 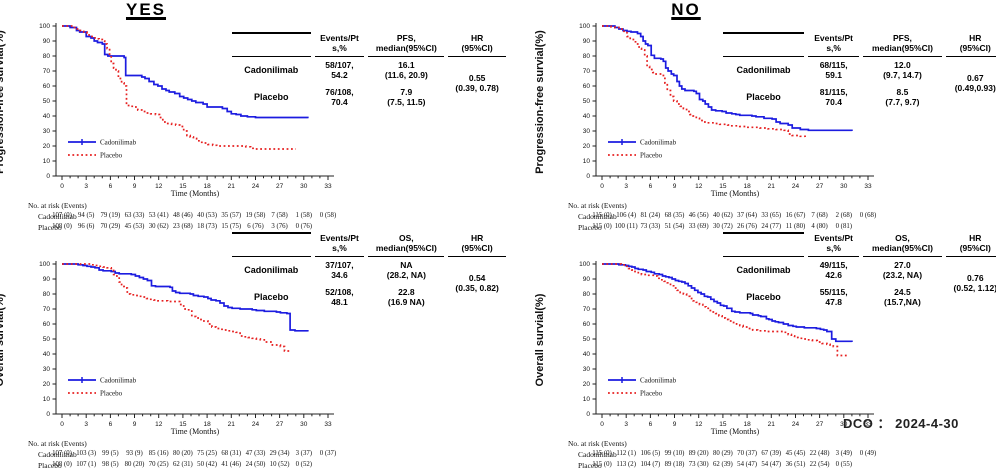 I want to click on risk-count-cell: 24 (77), so click(x=771, y=226).